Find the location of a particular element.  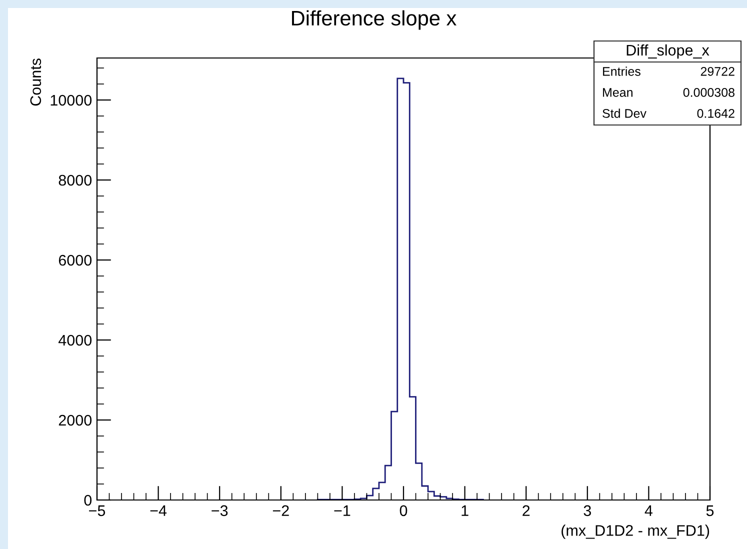

x-tick-label: 5 is located at coordinates (710, 510).